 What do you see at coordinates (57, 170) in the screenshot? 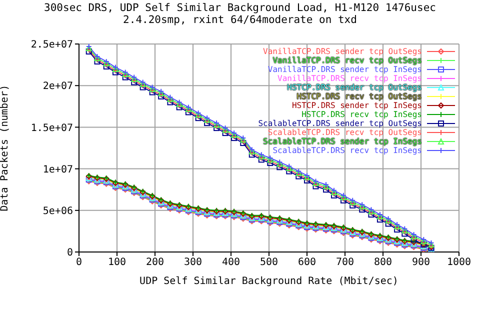
I see `y-tick-label: 1e+07` at bounding box center [57, 170].